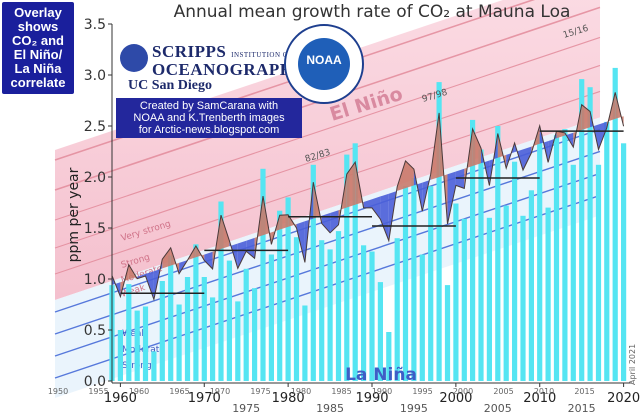  What do you see at coordinates (209, 106) in the screenshot?
I see `credit-line: Created by SamCarana with` at bounding box center [209, 106].